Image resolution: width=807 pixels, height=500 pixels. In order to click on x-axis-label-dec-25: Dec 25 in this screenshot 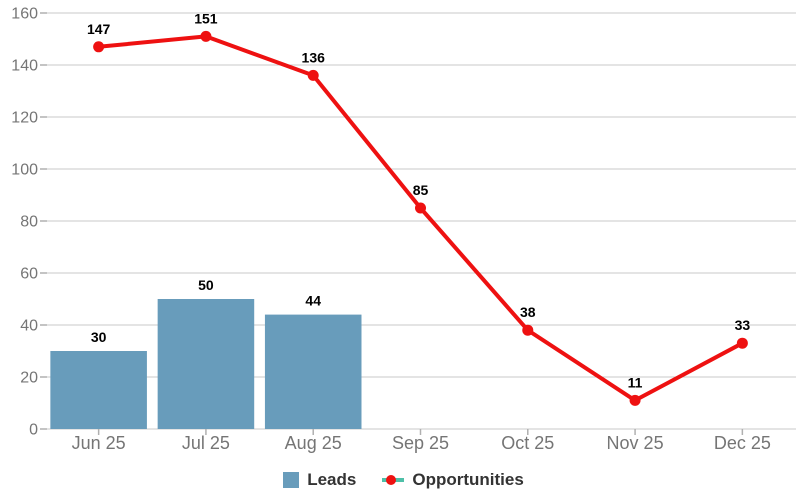, I will do `click(742, 443)`.